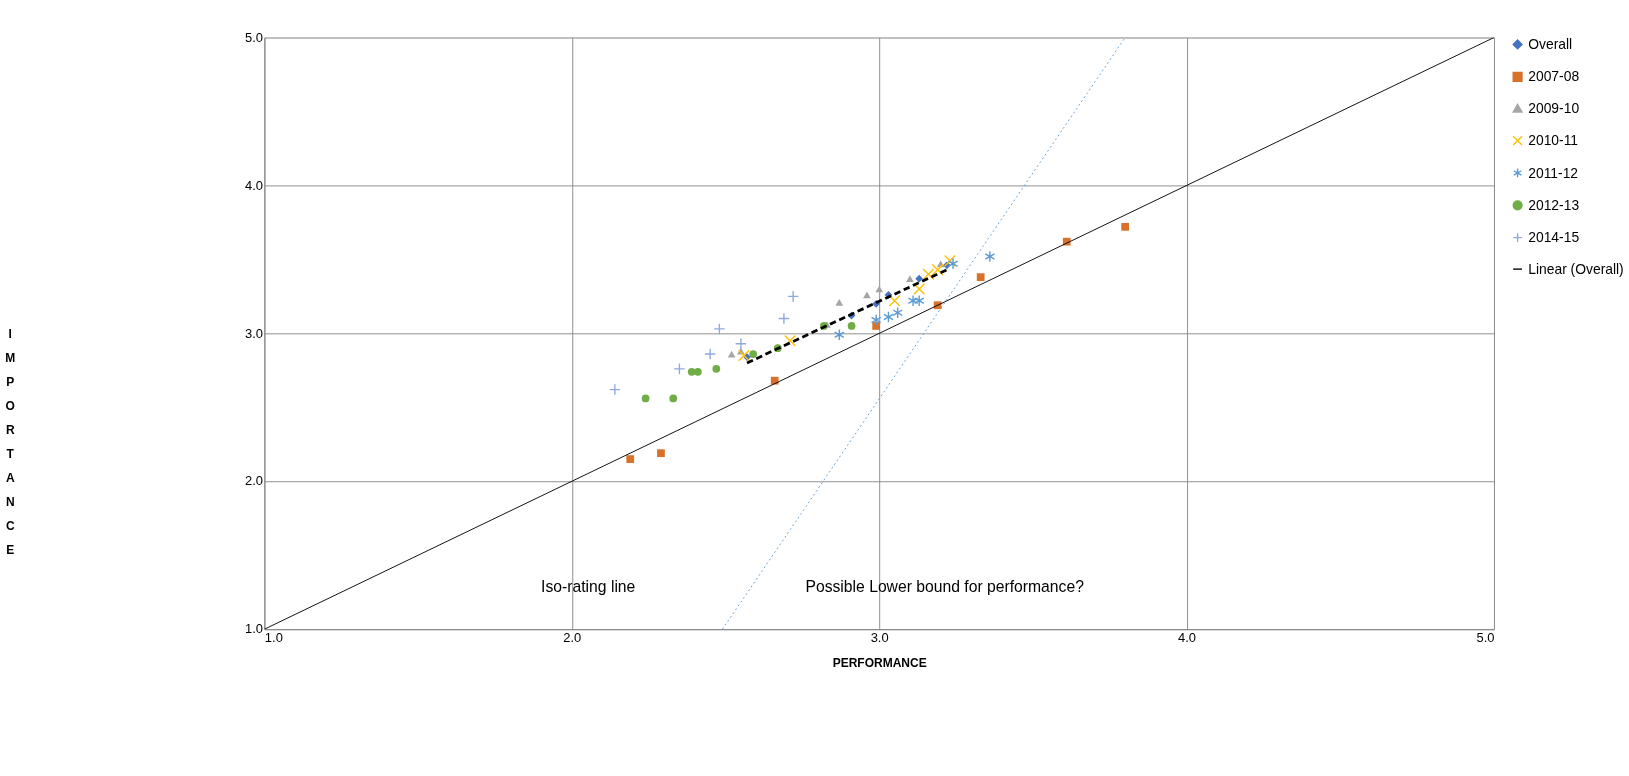 The image size is (1629, 776). I want to click on text: IMPORTANCE, so click(10, 441).